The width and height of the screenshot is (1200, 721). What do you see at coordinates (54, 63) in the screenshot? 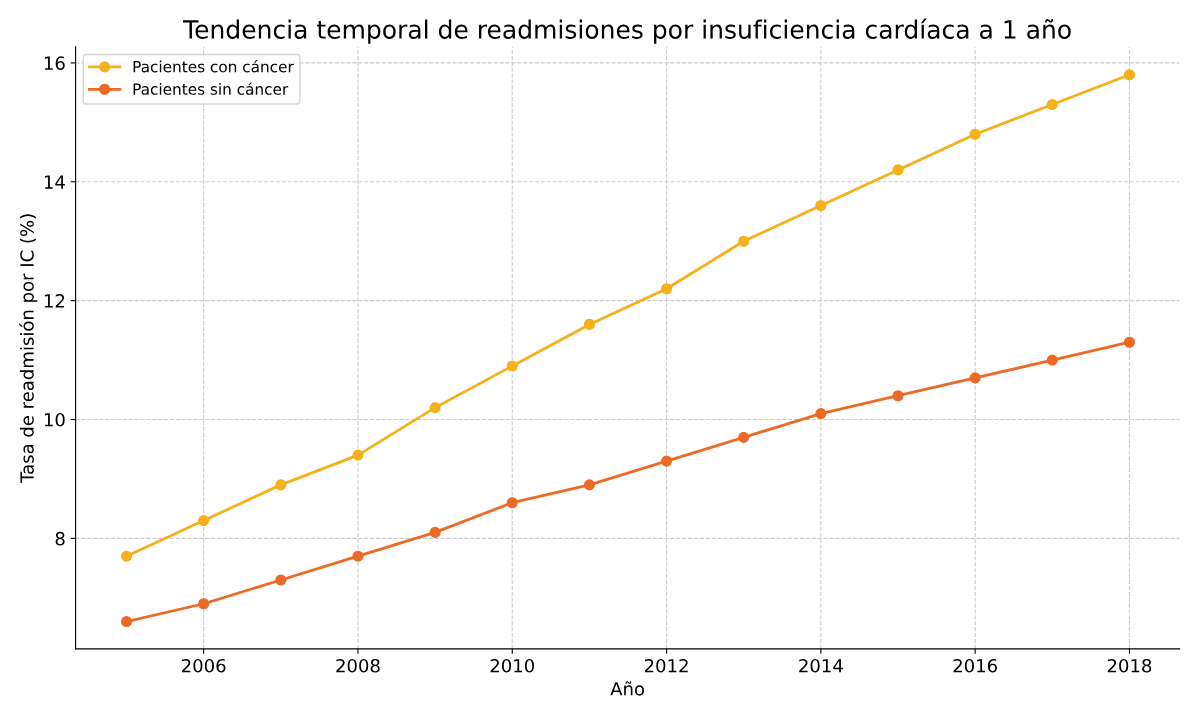
I see `y-tick-label: 16` at bounding box center [54, 63].